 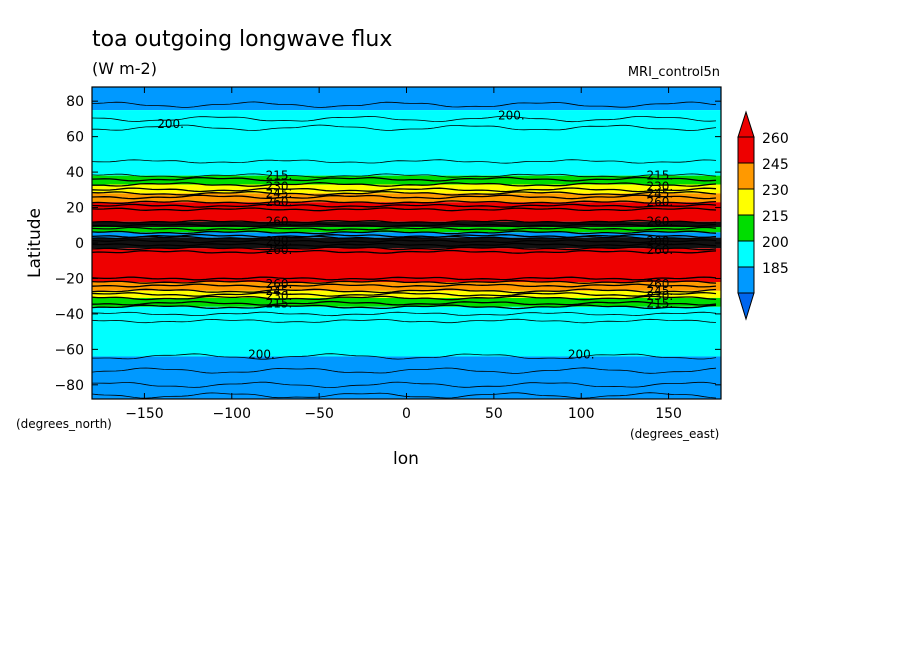 What do you see at coordinates (279, 241) in the screenshot?
I see `contour-label-11: 200.` at bounding box center [279, 241].